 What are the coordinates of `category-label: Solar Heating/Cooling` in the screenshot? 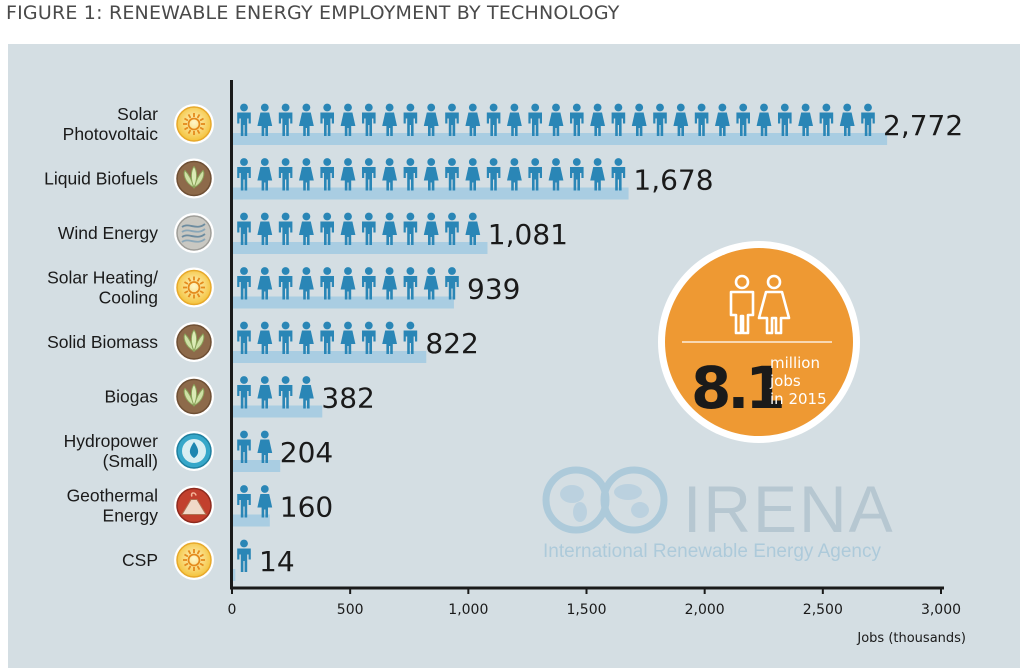 It's located at (102, 288).